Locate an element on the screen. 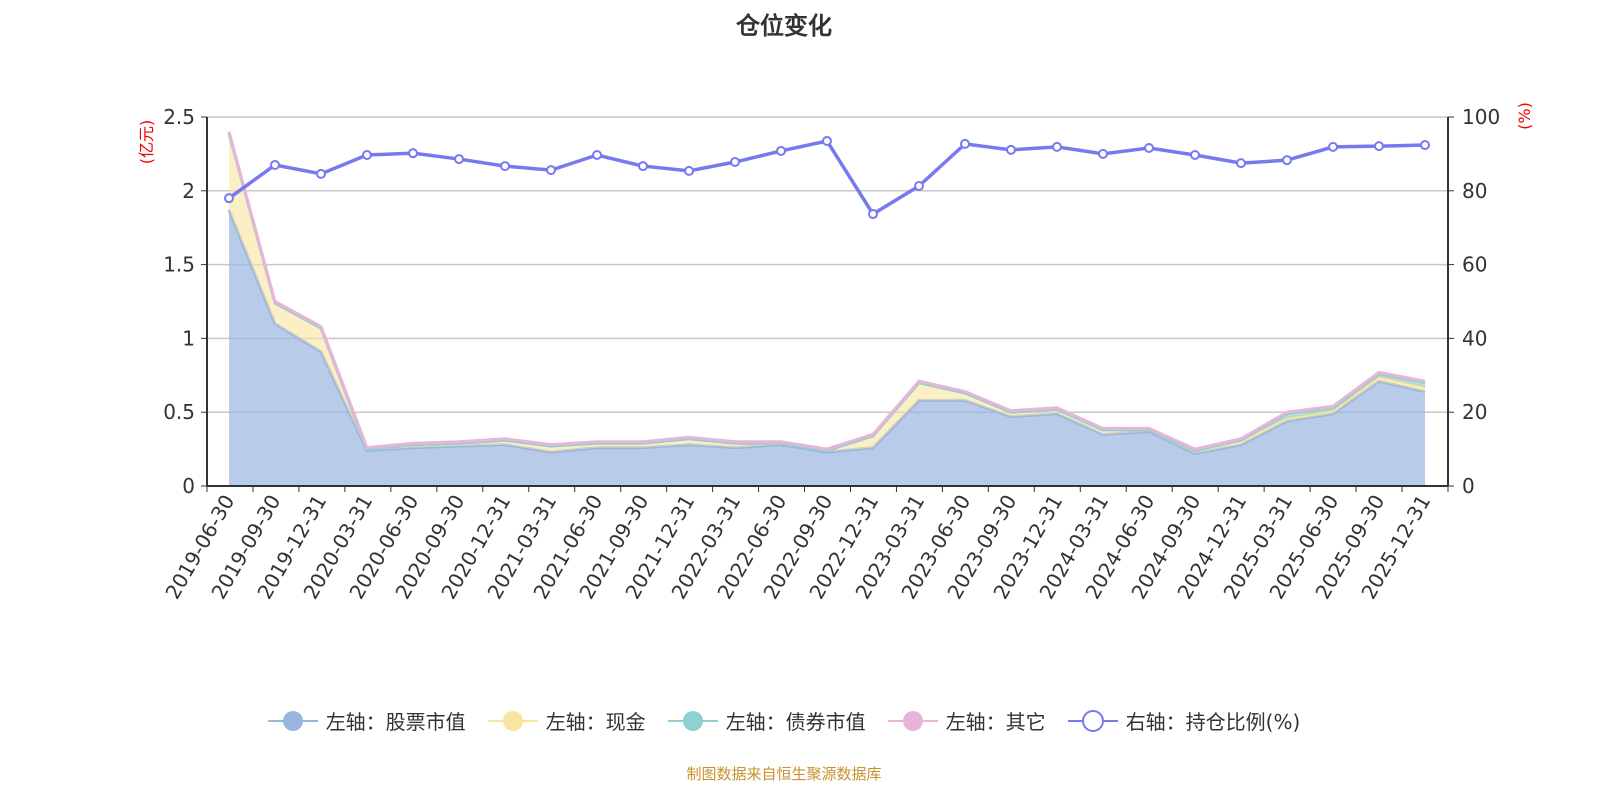  left-tick-label: 2.5 is located at coordinates (179, 117).